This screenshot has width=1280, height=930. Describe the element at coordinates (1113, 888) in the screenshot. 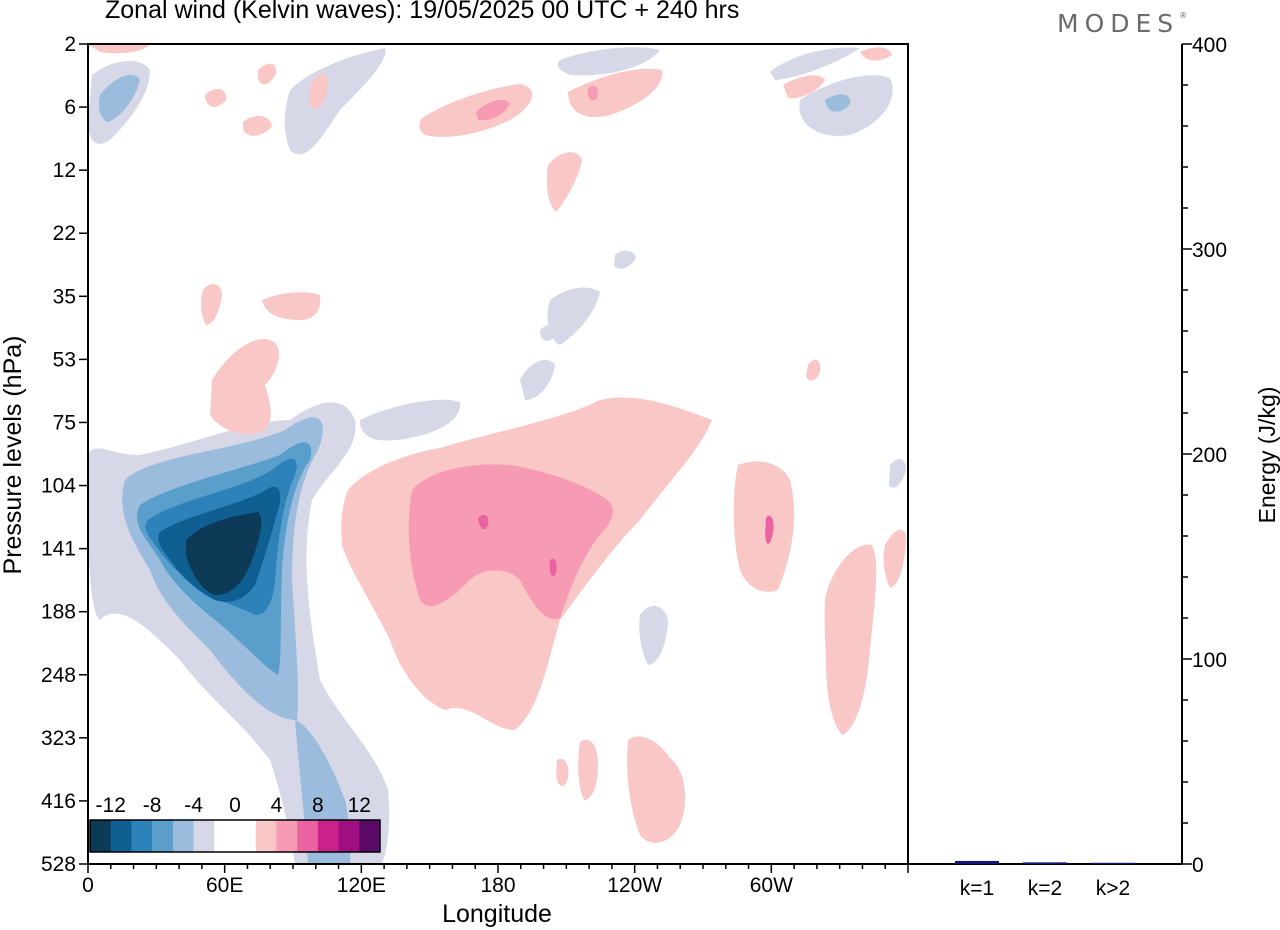

I see `energy-category-label: k>2` at that location.